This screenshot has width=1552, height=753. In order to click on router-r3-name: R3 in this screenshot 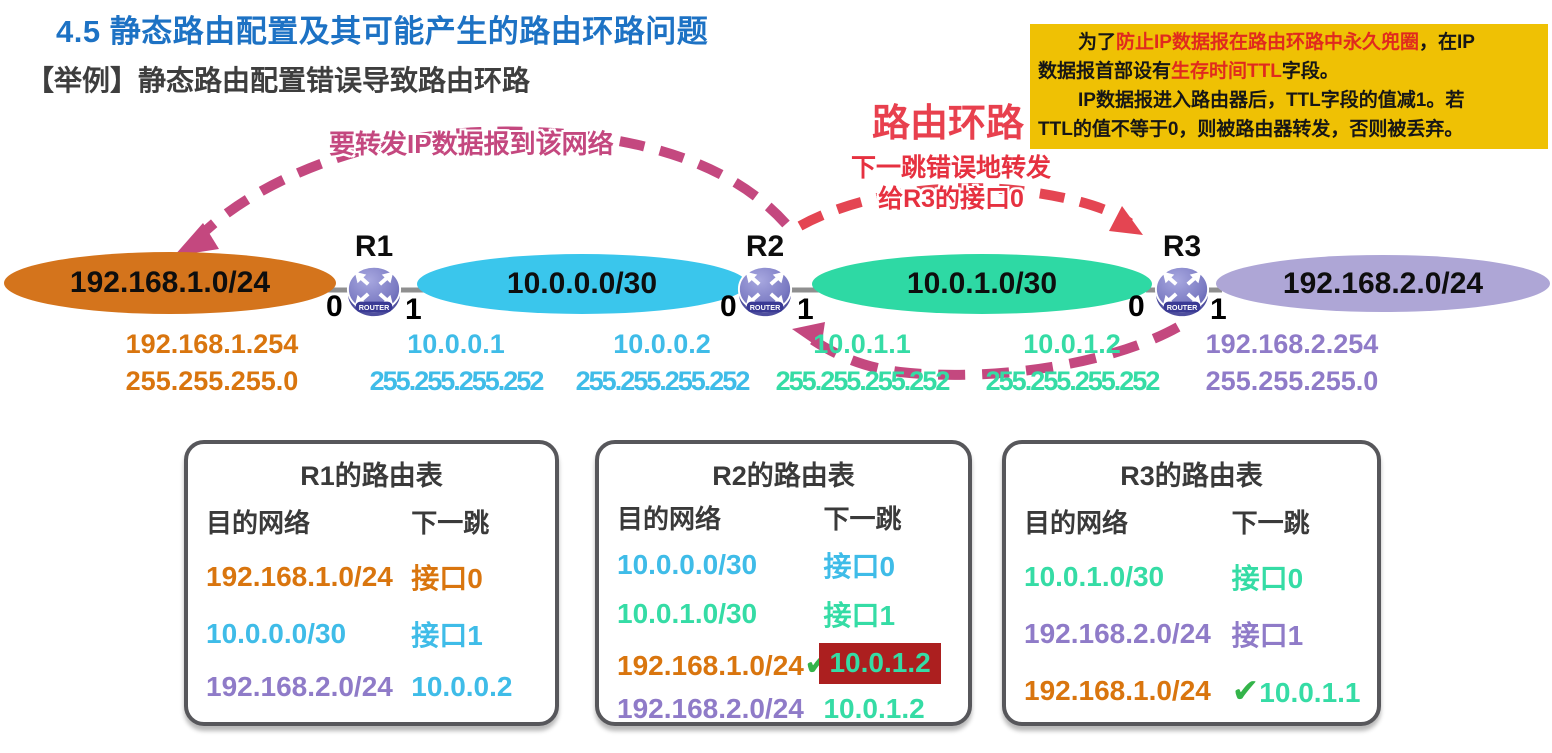, I will do `click(1182, 246)`.